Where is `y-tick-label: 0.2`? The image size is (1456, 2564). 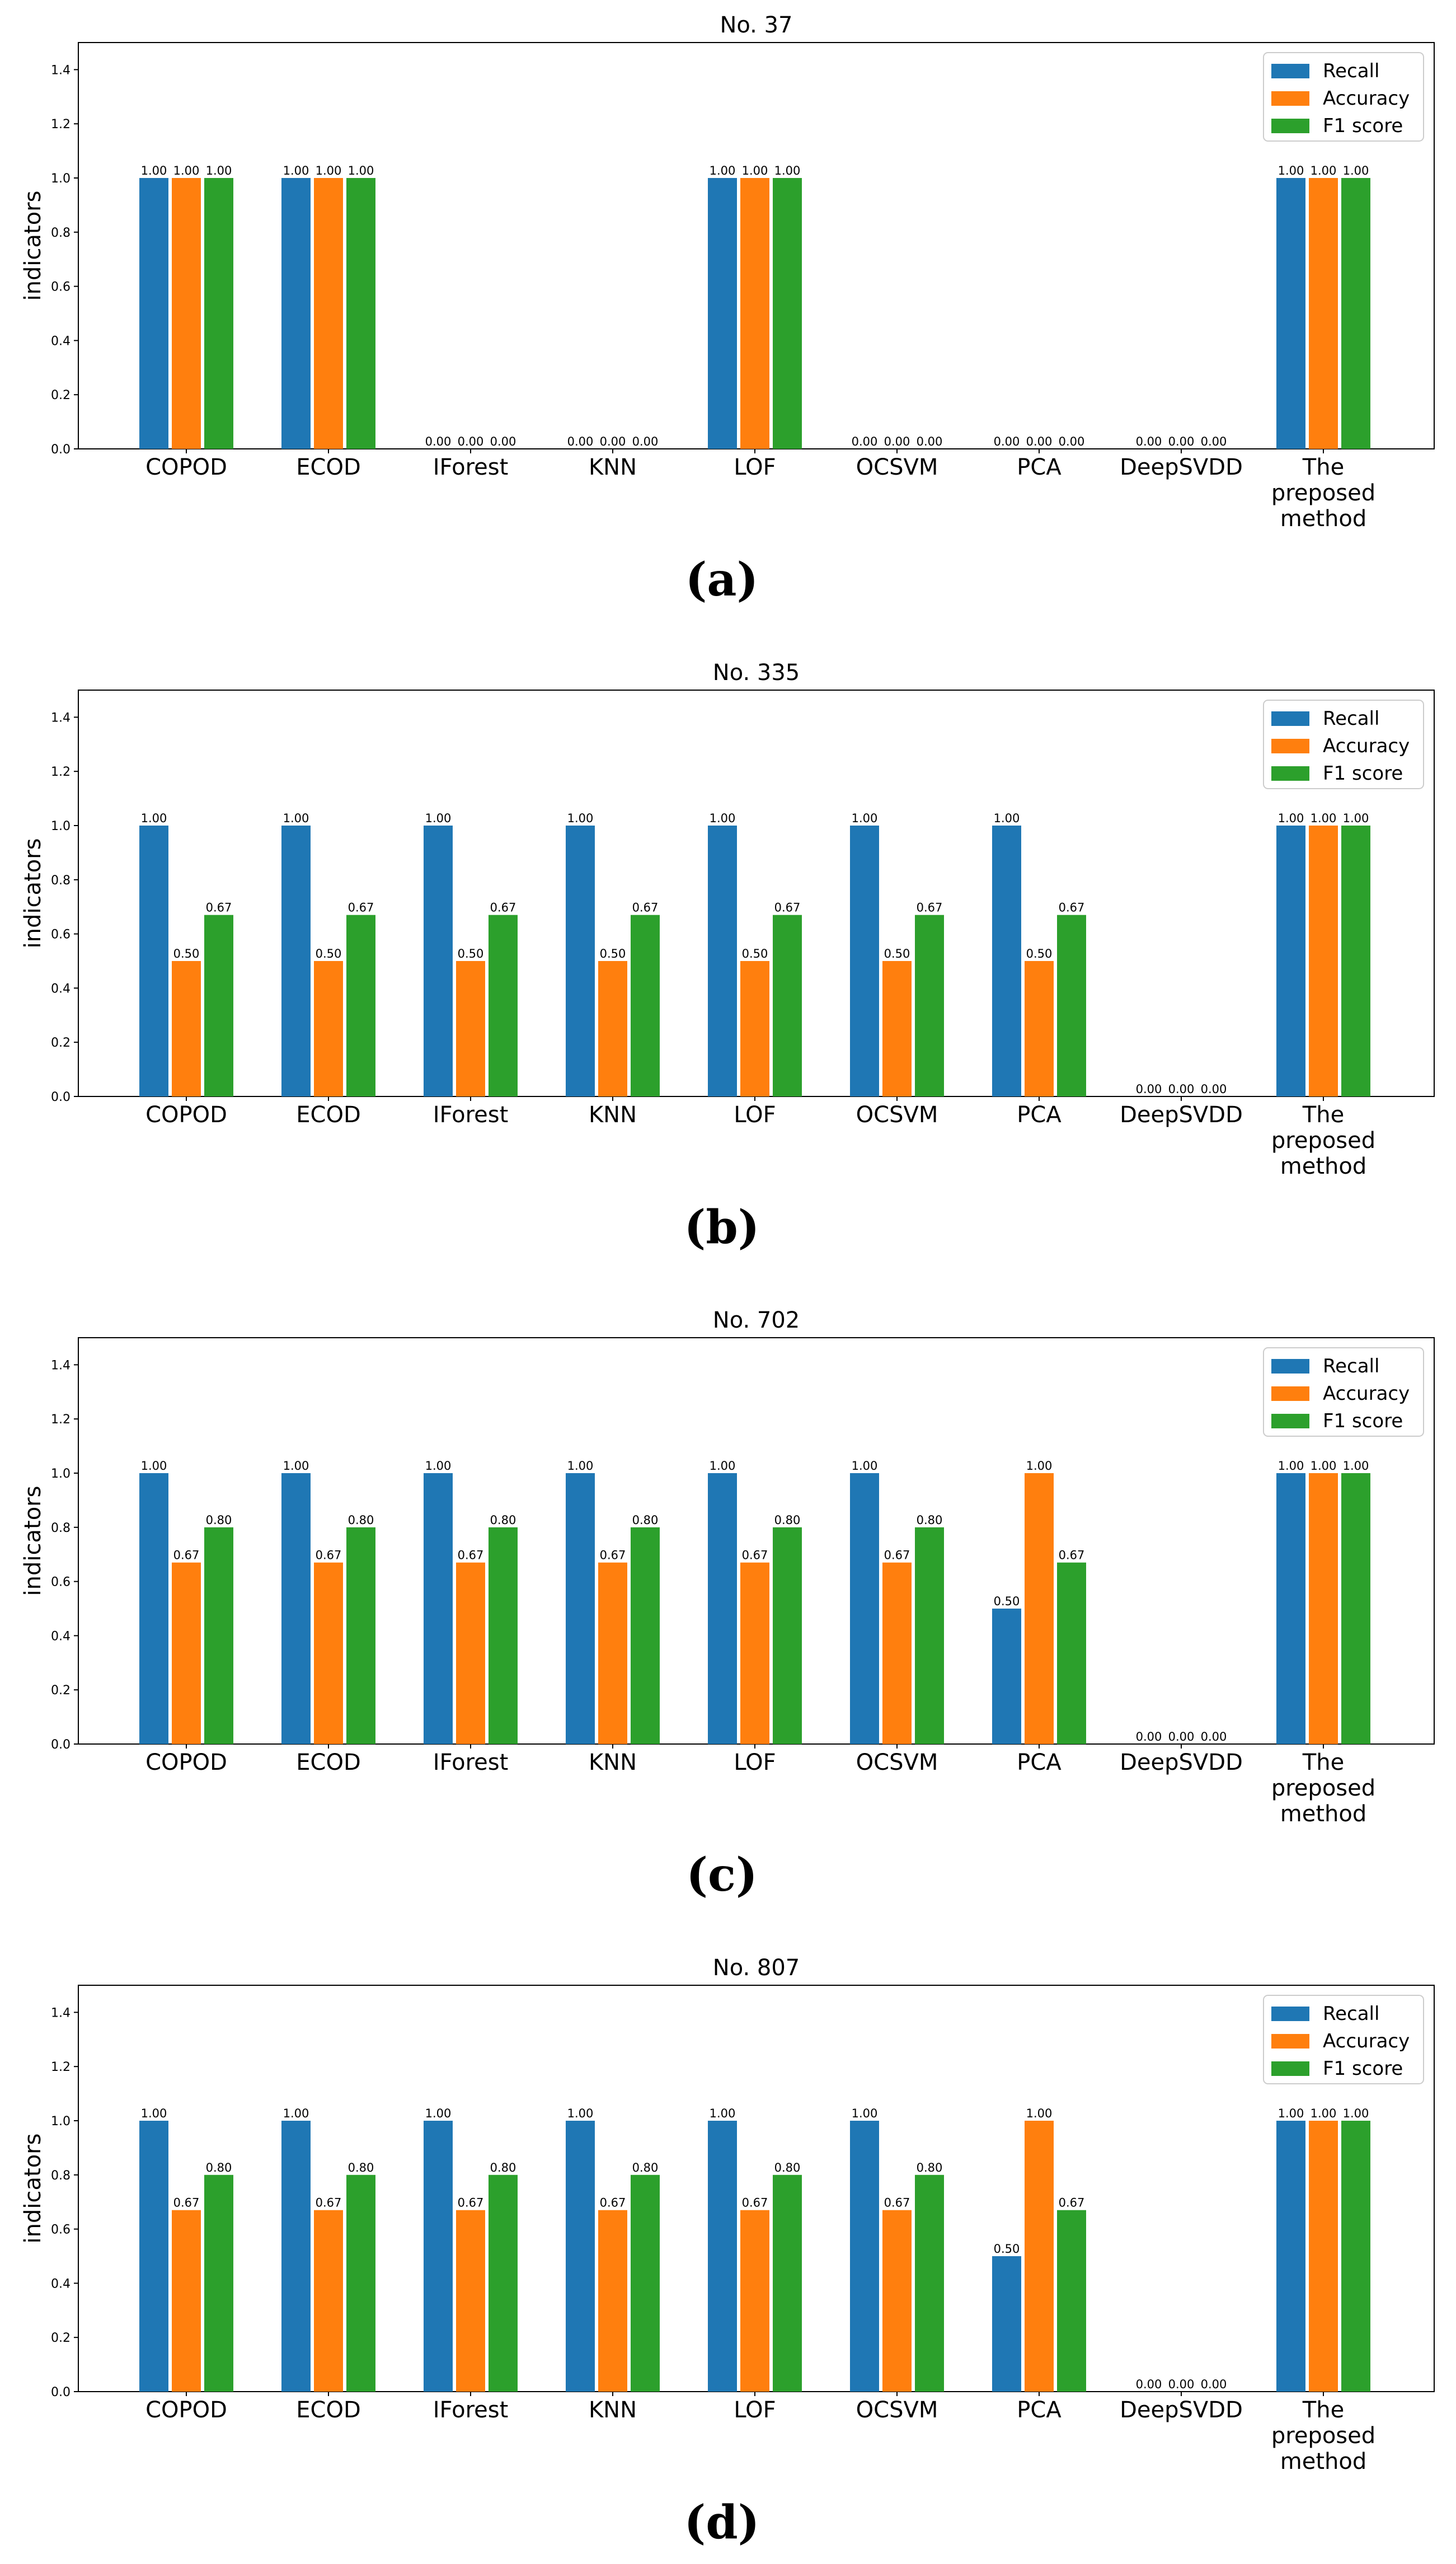 y-tick-label: 0.2 is located at coordinates (61, 395).